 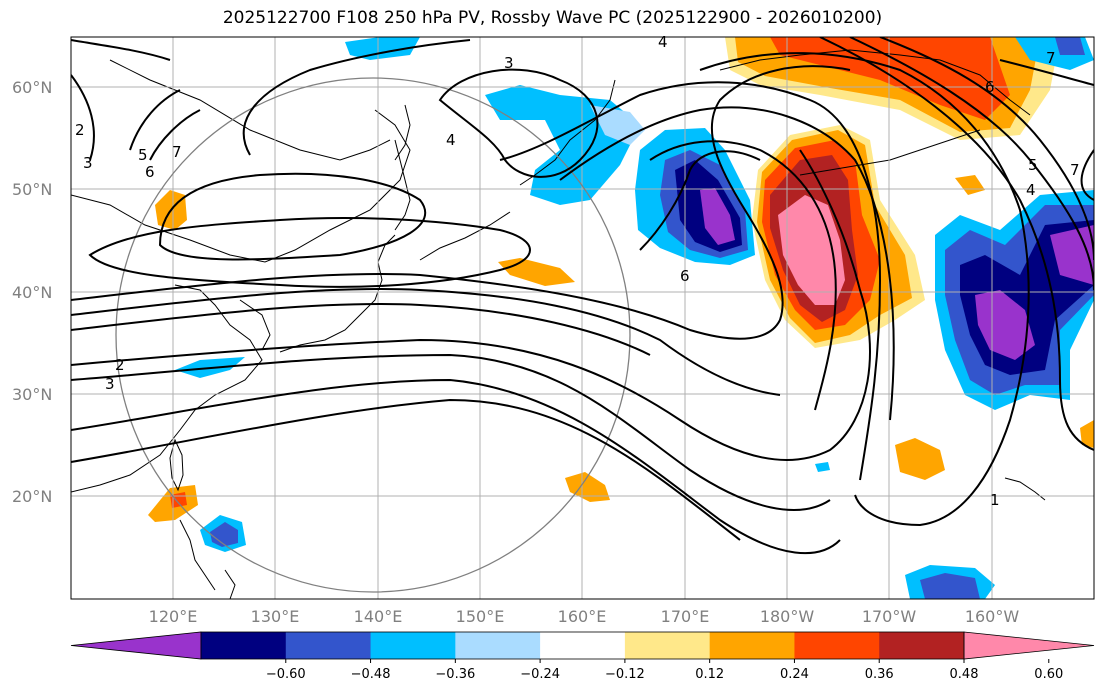 I want to click on coast-korea-china, so click(x=171, y=388).